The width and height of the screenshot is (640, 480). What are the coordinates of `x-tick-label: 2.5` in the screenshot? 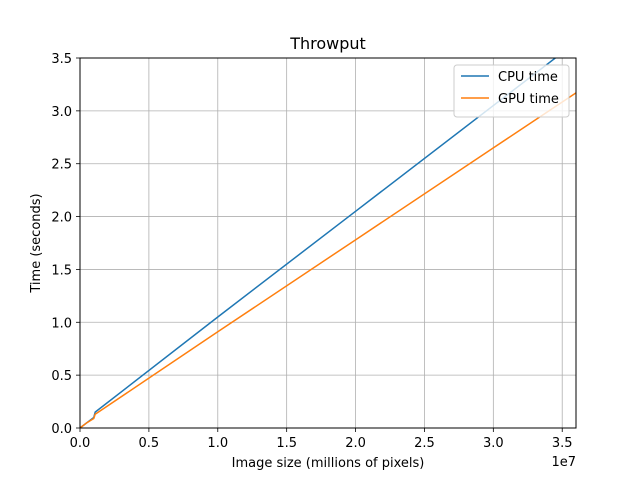 It's located at (424, 443).